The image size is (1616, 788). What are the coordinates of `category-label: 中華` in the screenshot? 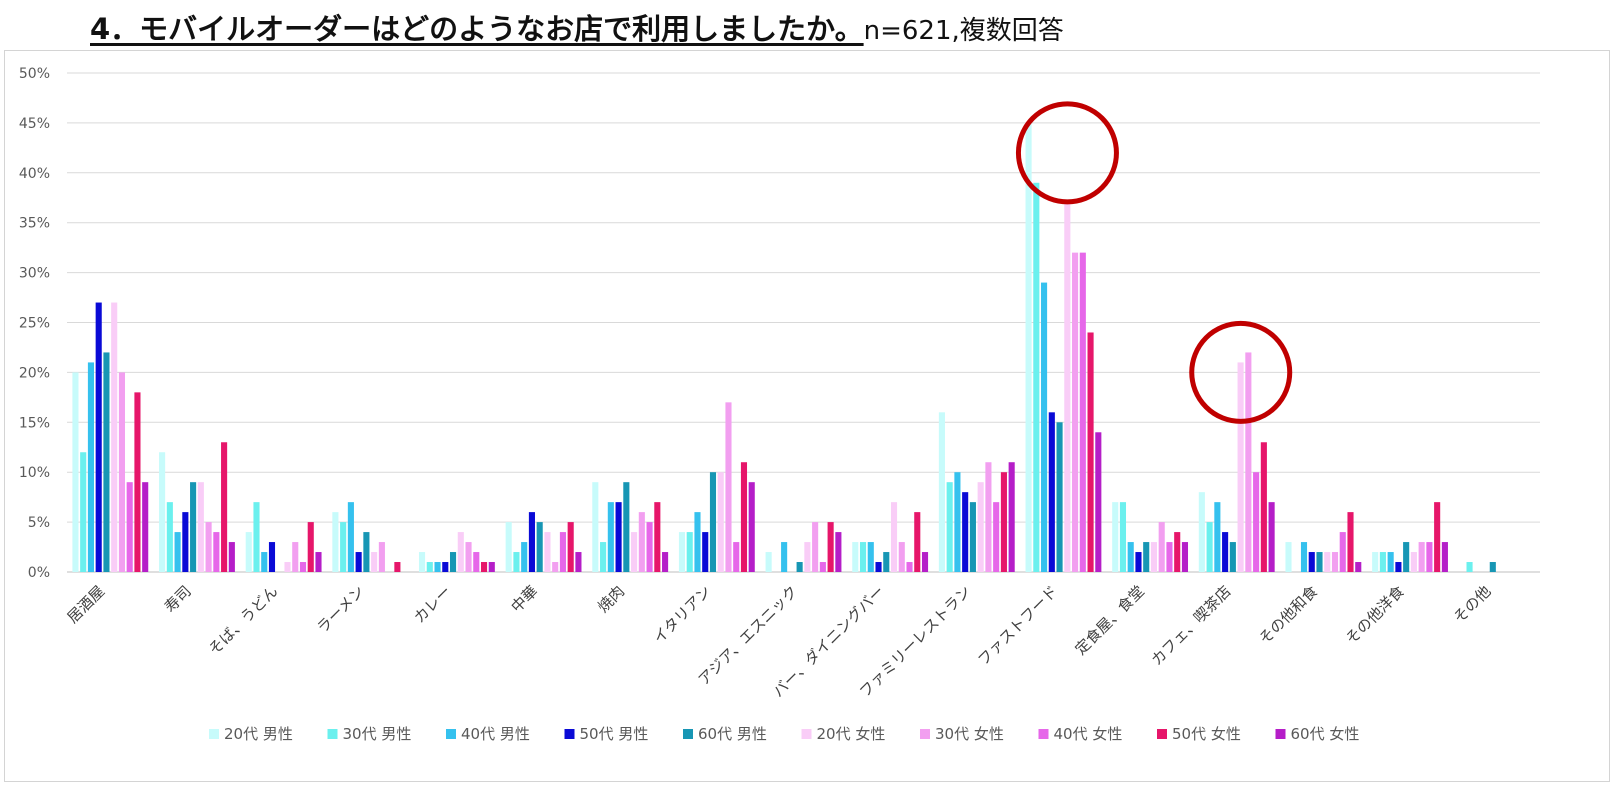 It's located at (524, 599).